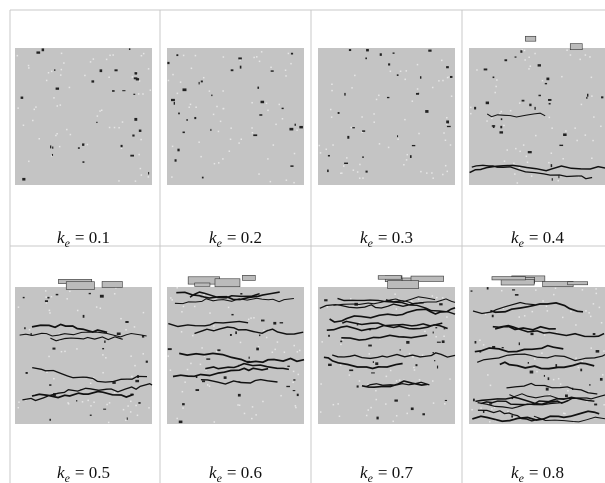 The image size is (605, 483). Describe the element at coordinates (61, 472) in the screenshot. I see `caption-variable: k` at that location.